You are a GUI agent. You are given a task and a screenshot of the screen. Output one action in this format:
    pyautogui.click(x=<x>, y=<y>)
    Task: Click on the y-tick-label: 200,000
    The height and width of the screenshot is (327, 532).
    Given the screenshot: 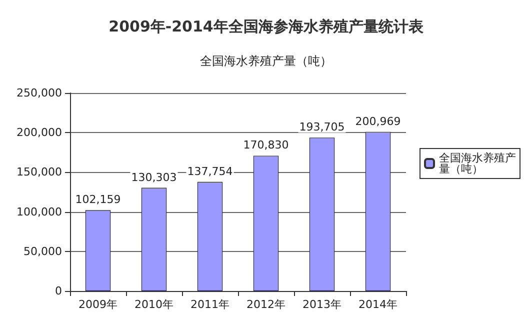 What is the action you would take?
    pyautogui.click(x=39, y=133)
    